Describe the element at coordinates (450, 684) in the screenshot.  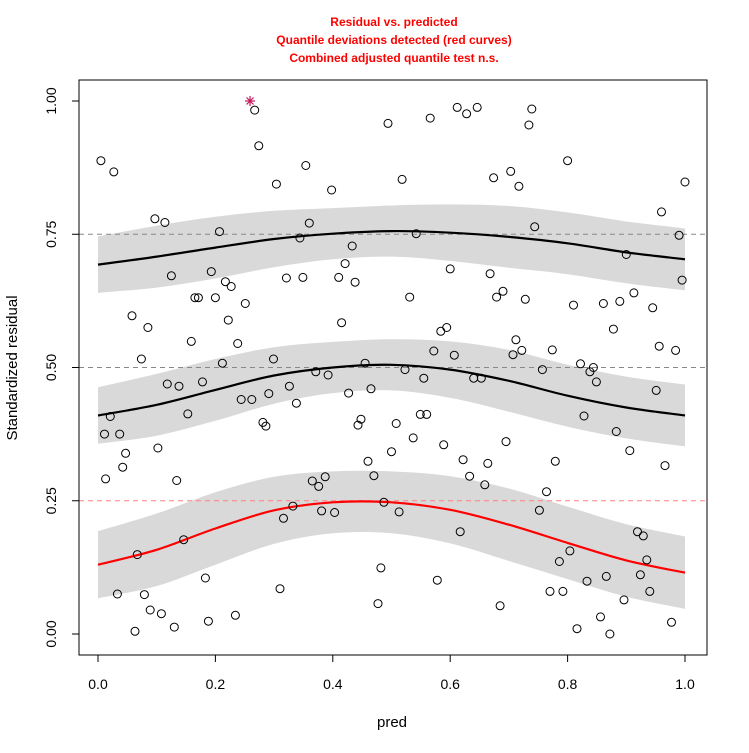
I see `x-tick-label-3: 0.6` at that location.